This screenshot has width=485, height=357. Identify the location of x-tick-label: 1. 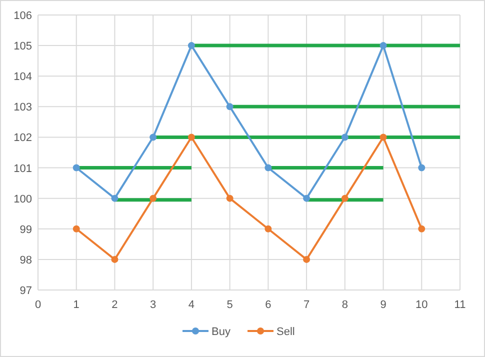
(76, 305).